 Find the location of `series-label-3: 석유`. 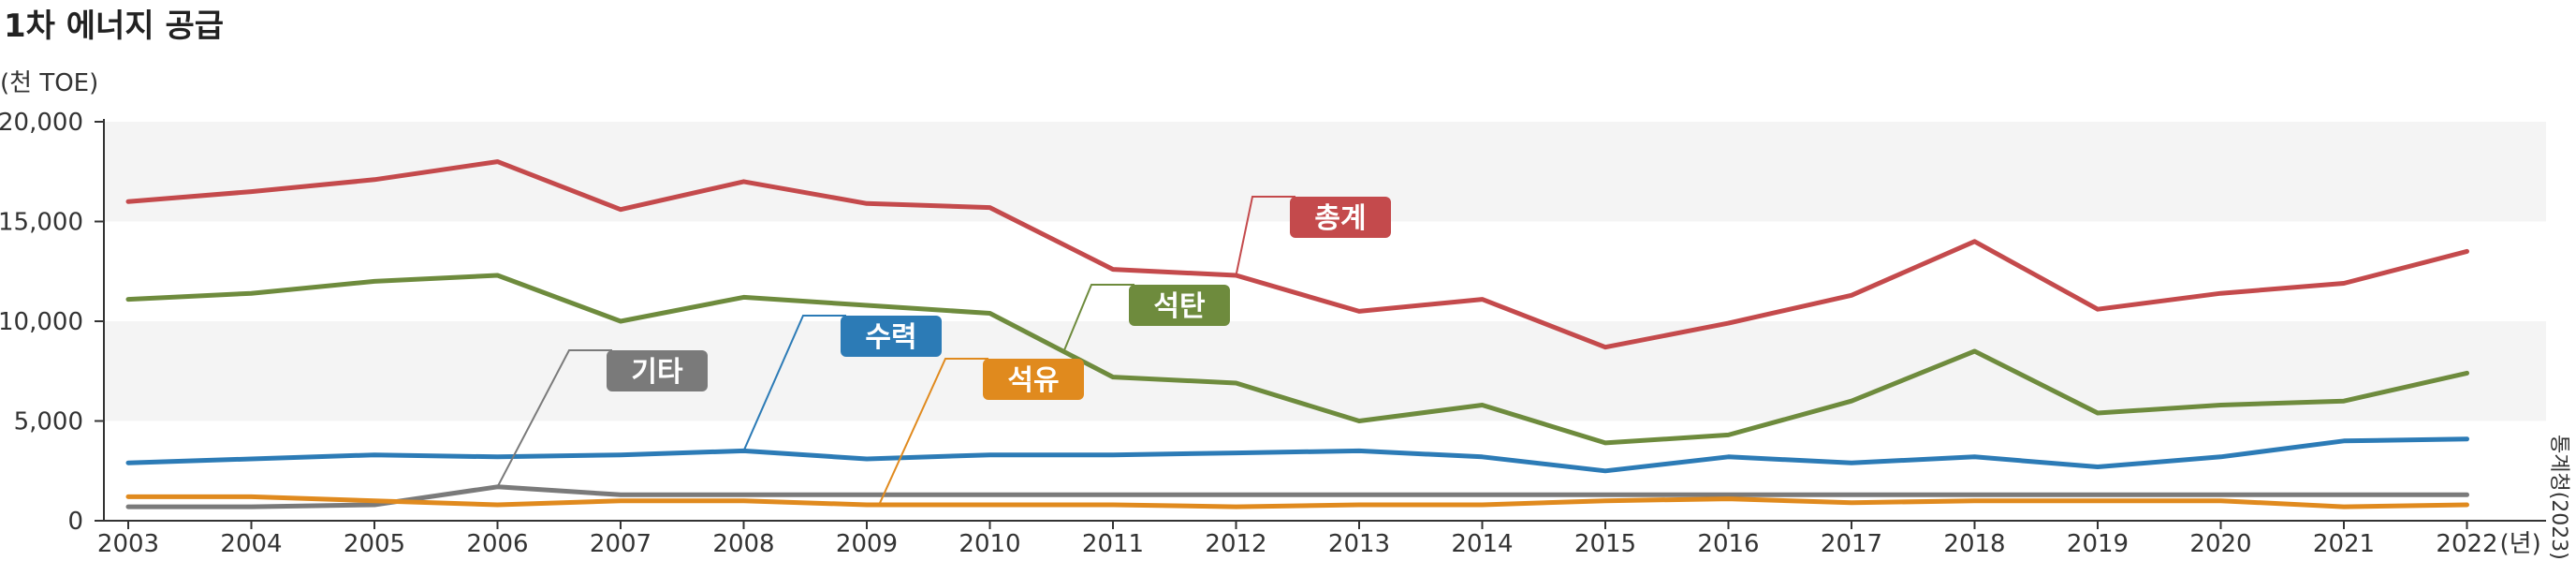

series-label-3: 석유 is located at coordinates (1033, 380).